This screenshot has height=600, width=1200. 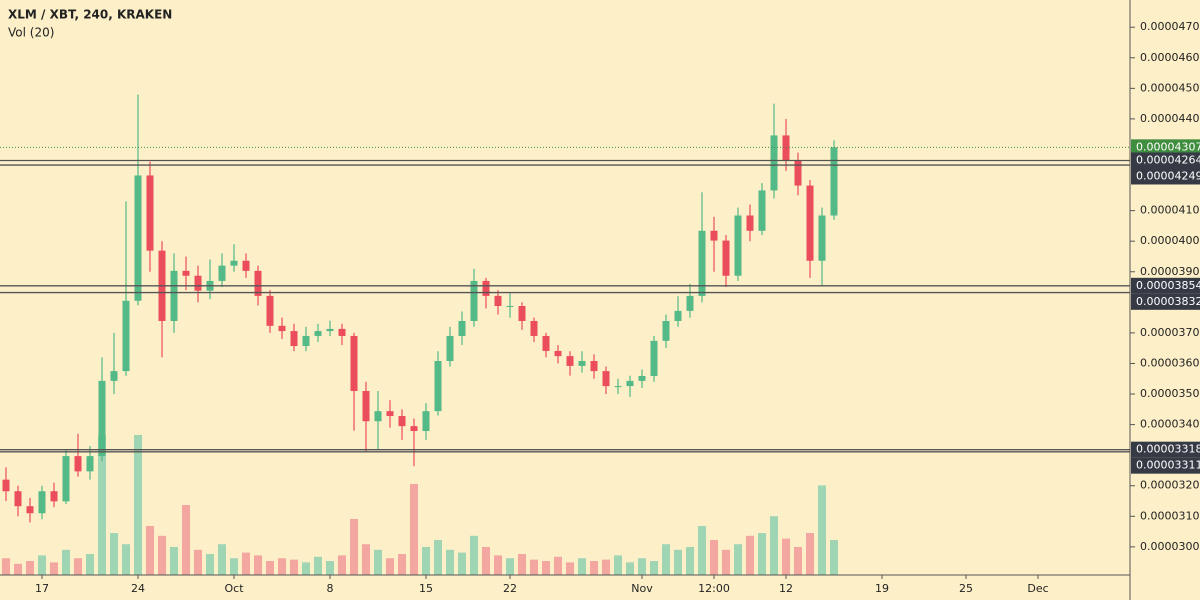 I want to click on level-label: 0.00003832, so click(x=1168, y=301).